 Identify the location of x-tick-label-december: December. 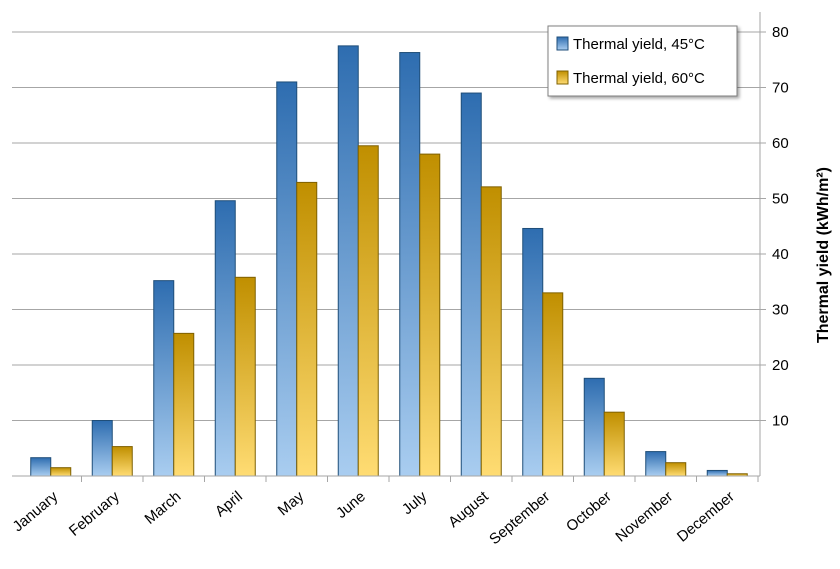
(706, 517).